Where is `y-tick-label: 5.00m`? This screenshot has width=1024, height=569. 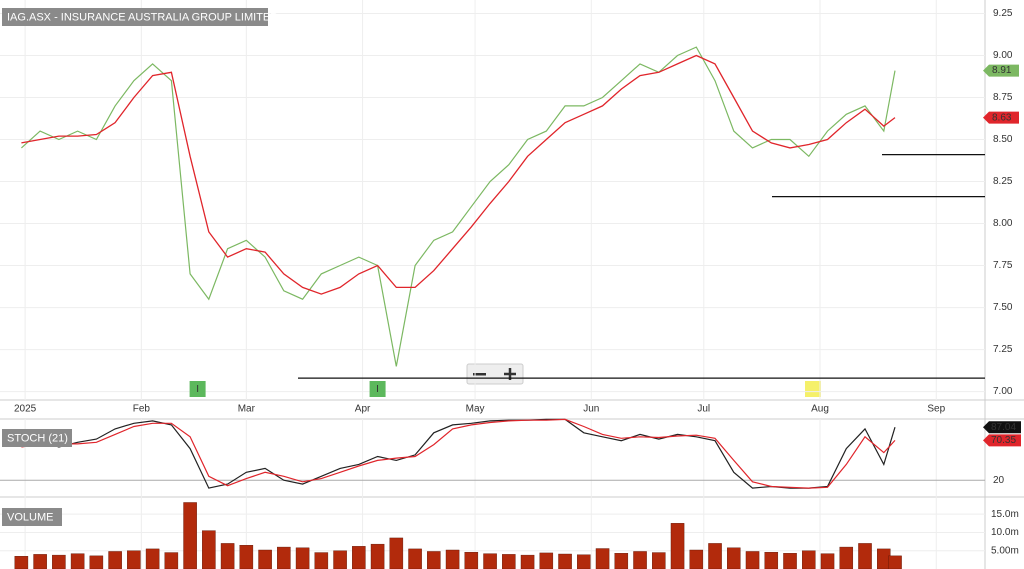 y-tick-label: 5.00m is located at coordinates (1005, 550).